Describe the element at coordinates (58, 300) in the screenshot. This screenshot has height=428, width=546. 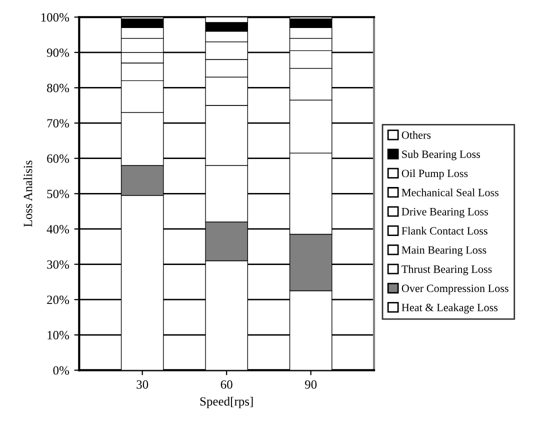
I see `y-tick-label: 20%` at that location.